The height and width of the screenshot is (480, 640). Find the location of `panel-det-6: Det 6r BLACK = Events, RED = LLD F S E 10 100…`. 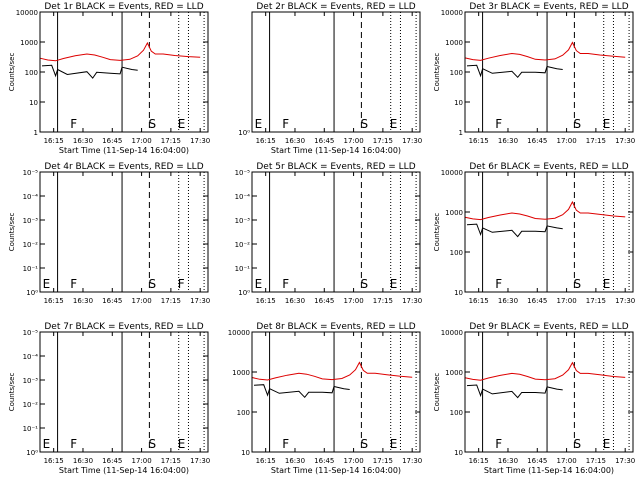

panel-det-6: Det 6r BLACK = Events, RED = LLD F S E 10 100… is located at coordinates (534, 233).